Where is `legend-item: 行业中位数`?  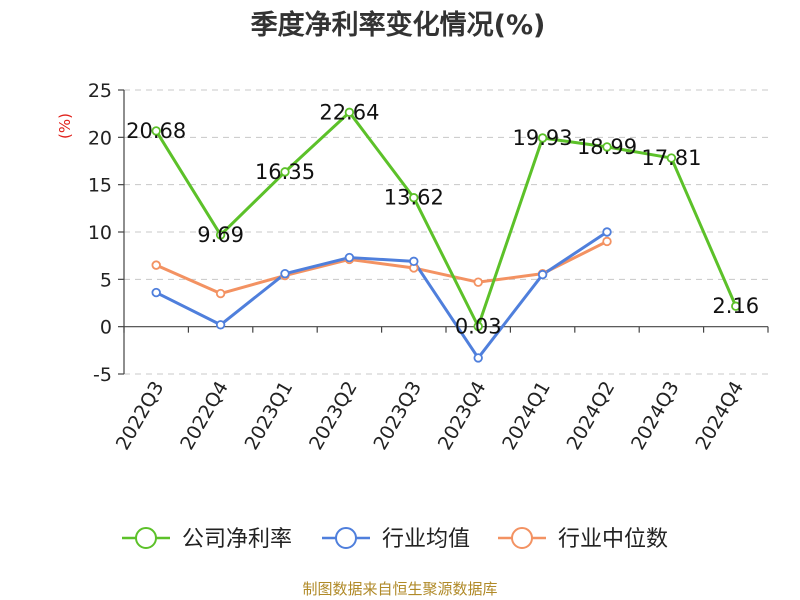
legend-item: 行业中位数 is located at coordinates (583, 539).